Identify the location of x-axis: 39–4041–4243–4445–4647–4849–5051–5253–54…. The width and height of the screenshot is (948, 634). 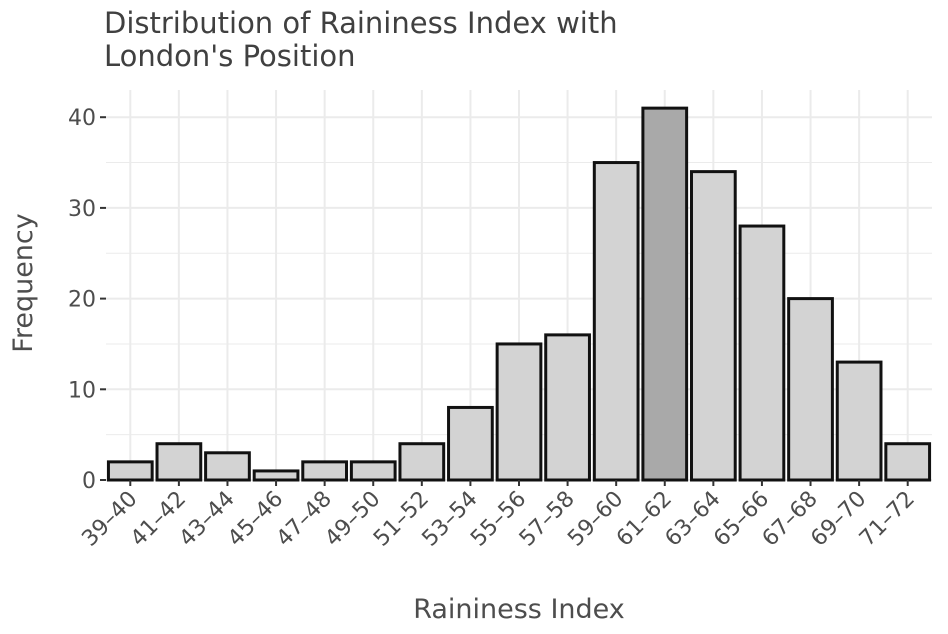
(498, 516).